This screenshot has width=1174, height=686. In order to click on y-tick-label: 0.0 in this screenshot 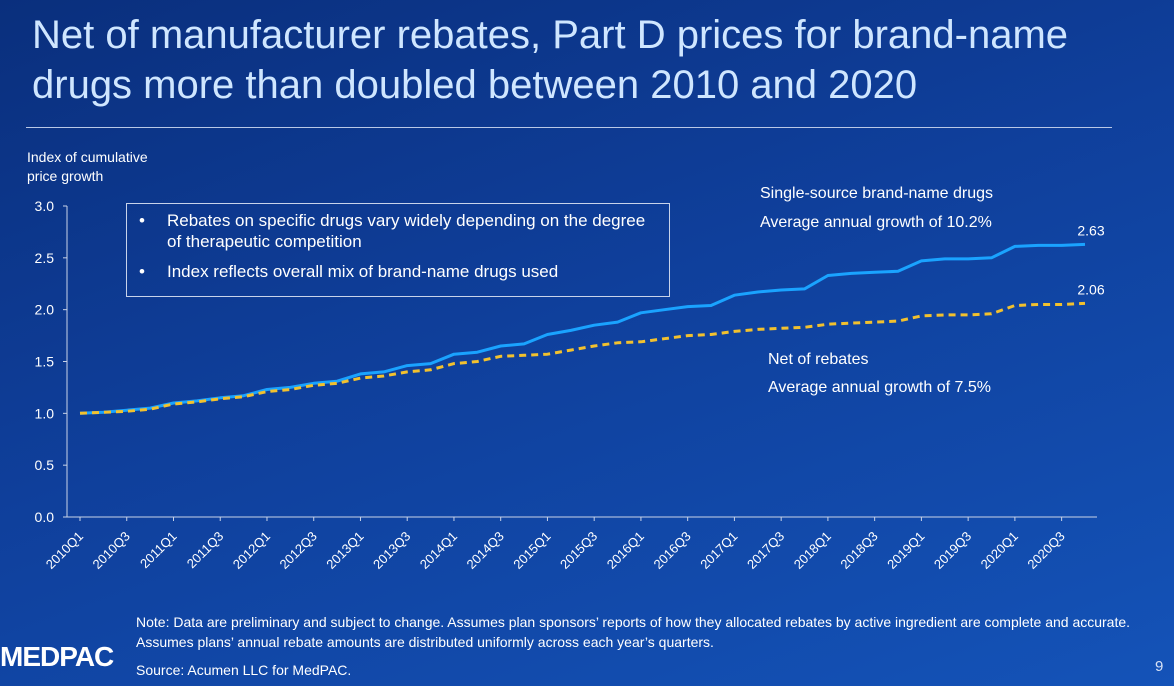, I will do `click(45, 517)`.